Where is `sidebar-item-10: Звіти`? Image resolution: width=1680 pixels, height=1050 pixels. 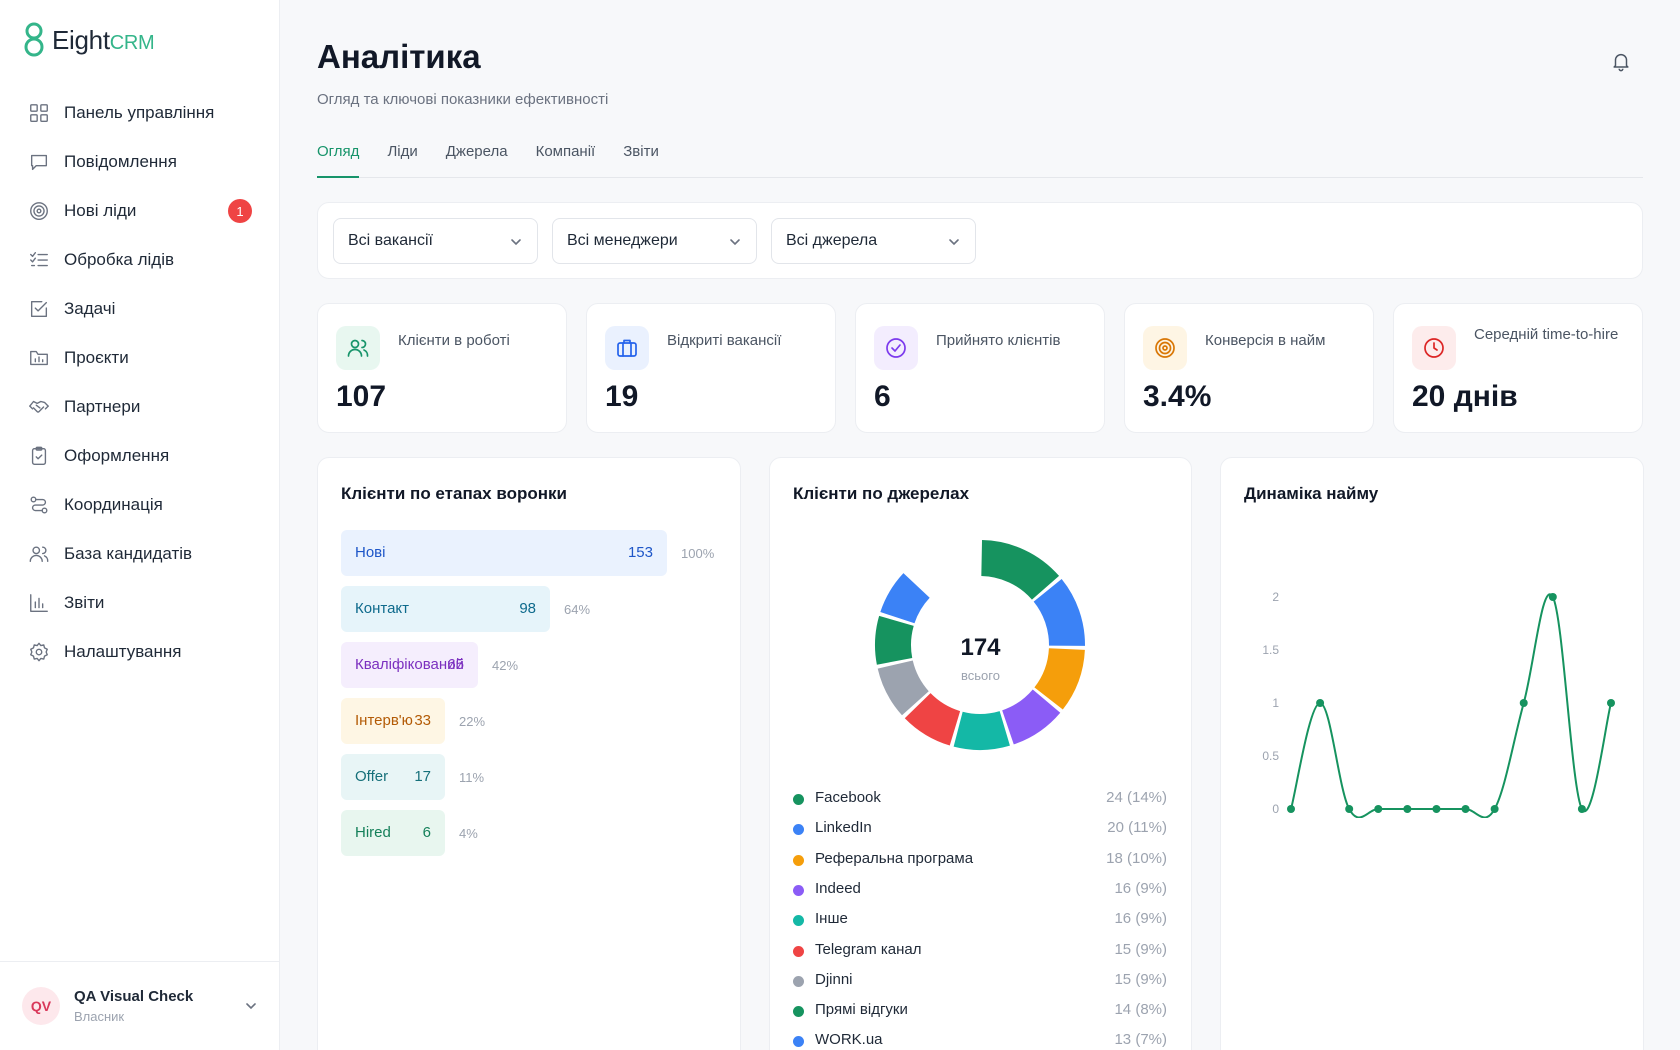 sidebar-item-10: Звіти is located at coordinates (140, 602).